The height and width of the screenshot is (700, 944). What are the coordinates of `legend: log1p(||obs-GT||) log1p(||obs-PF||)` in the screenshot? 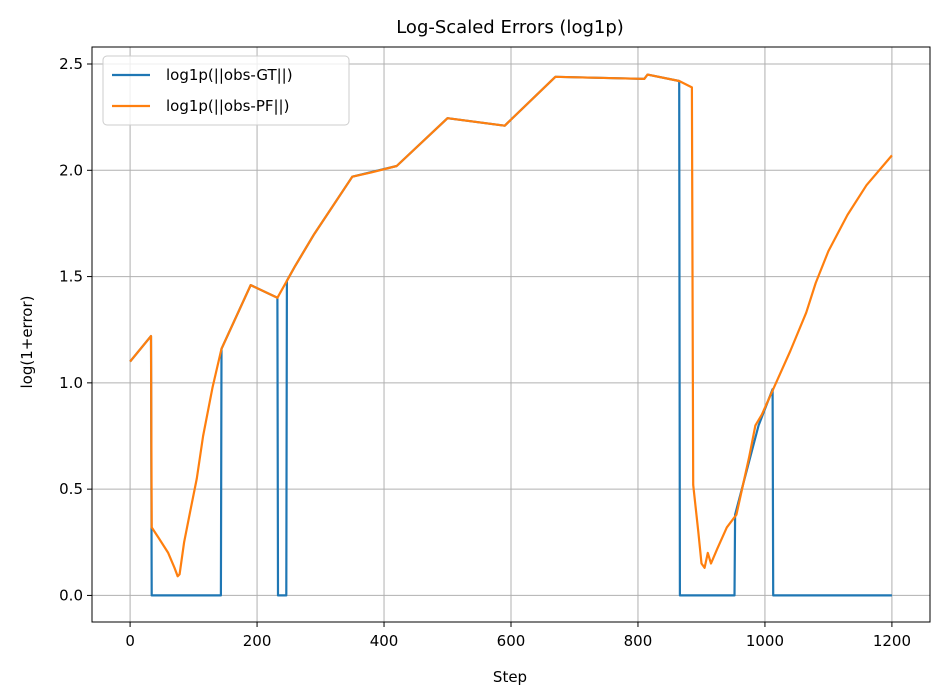 It's located at (226, 90).